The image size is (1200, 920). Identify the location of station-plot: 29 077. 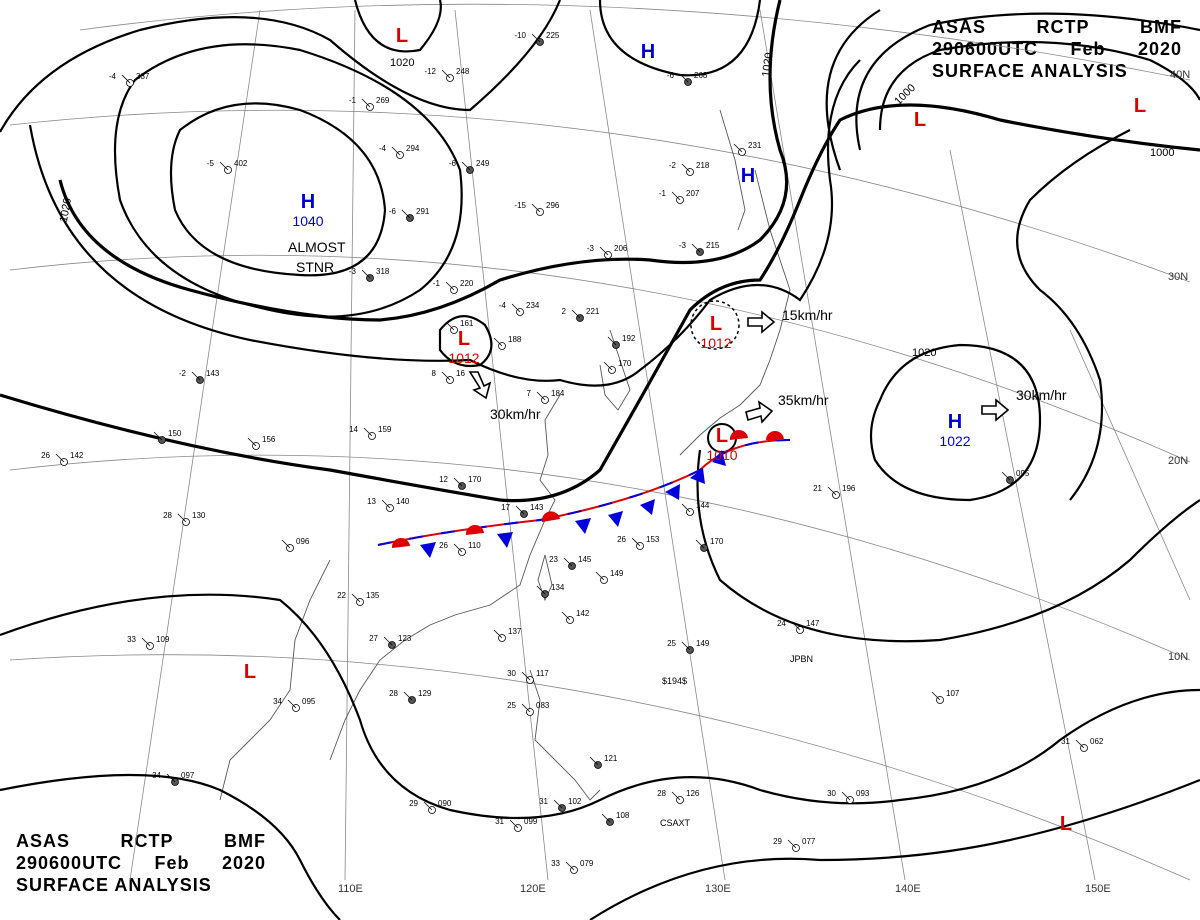
(794, 844).